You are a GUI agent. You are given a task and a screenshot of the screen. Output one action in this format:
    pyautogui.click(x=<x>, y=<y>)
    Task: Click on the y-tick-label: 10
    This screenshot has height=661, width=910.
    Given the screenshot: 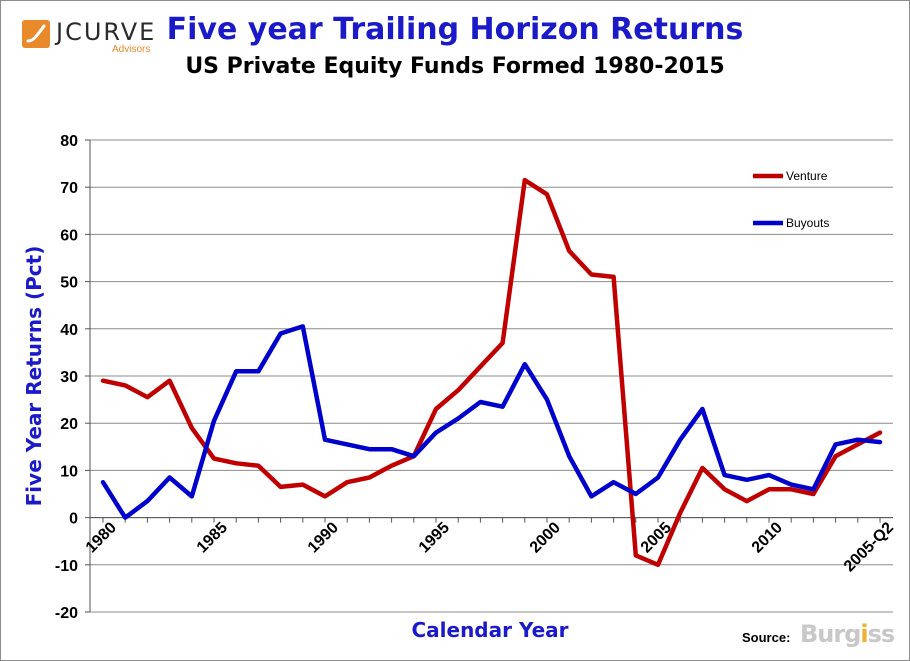 What is the action you would take?
    pyautogui.click(x=69, y=471)
    